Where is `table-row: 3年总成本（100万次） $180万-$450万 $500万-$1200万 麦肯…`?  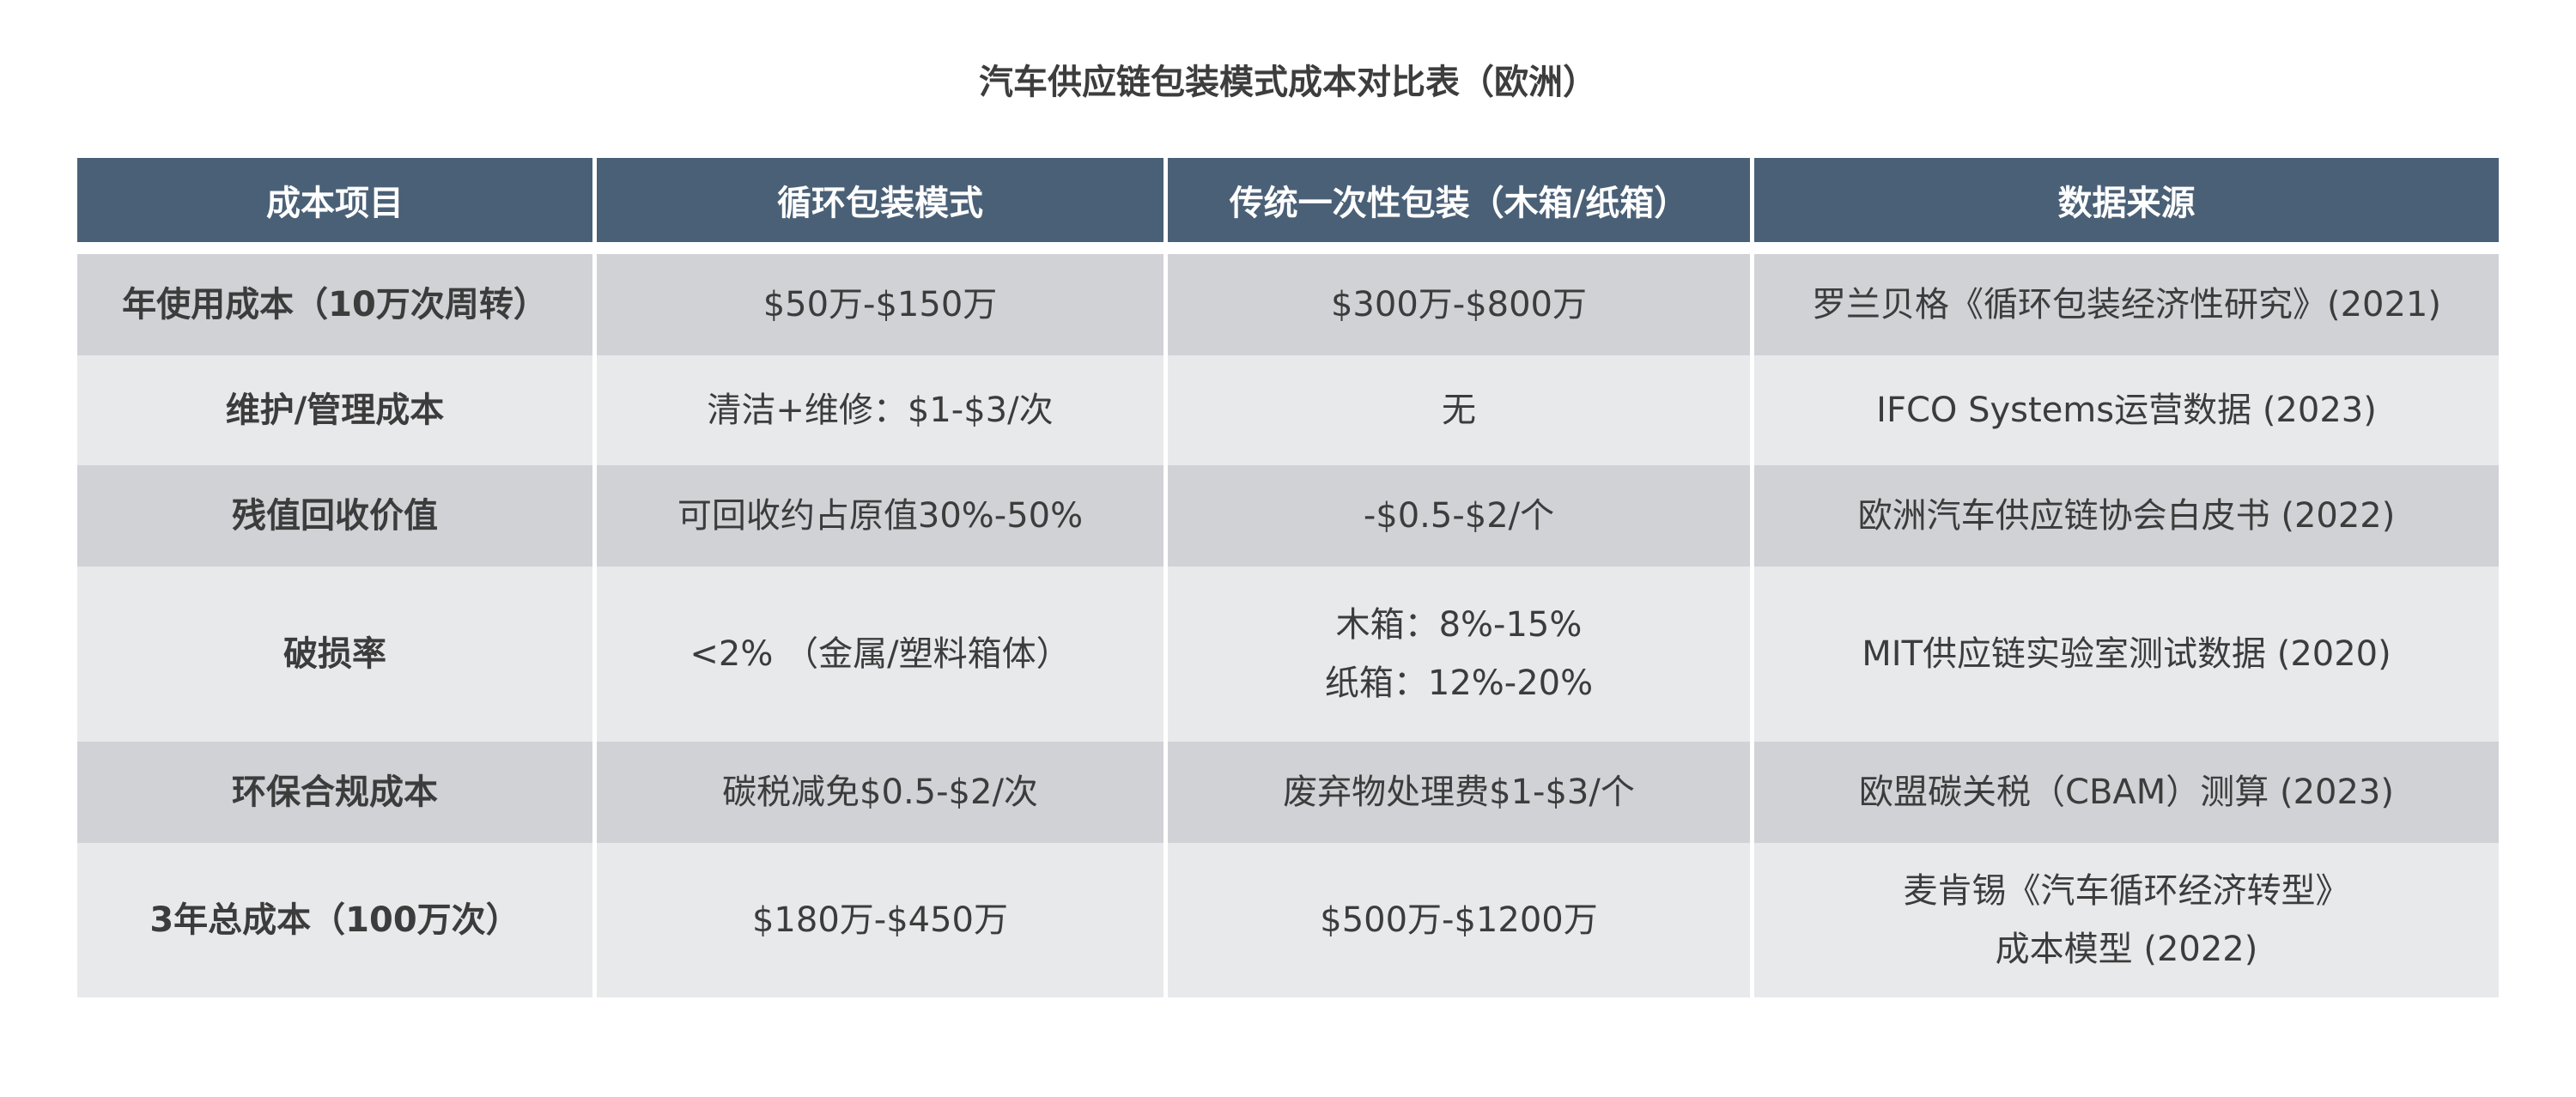 table-row: 3年总成本（100万次） $180万-$450万 $500万-$1200万 麦肯… is located at coordinates (1288, 920).